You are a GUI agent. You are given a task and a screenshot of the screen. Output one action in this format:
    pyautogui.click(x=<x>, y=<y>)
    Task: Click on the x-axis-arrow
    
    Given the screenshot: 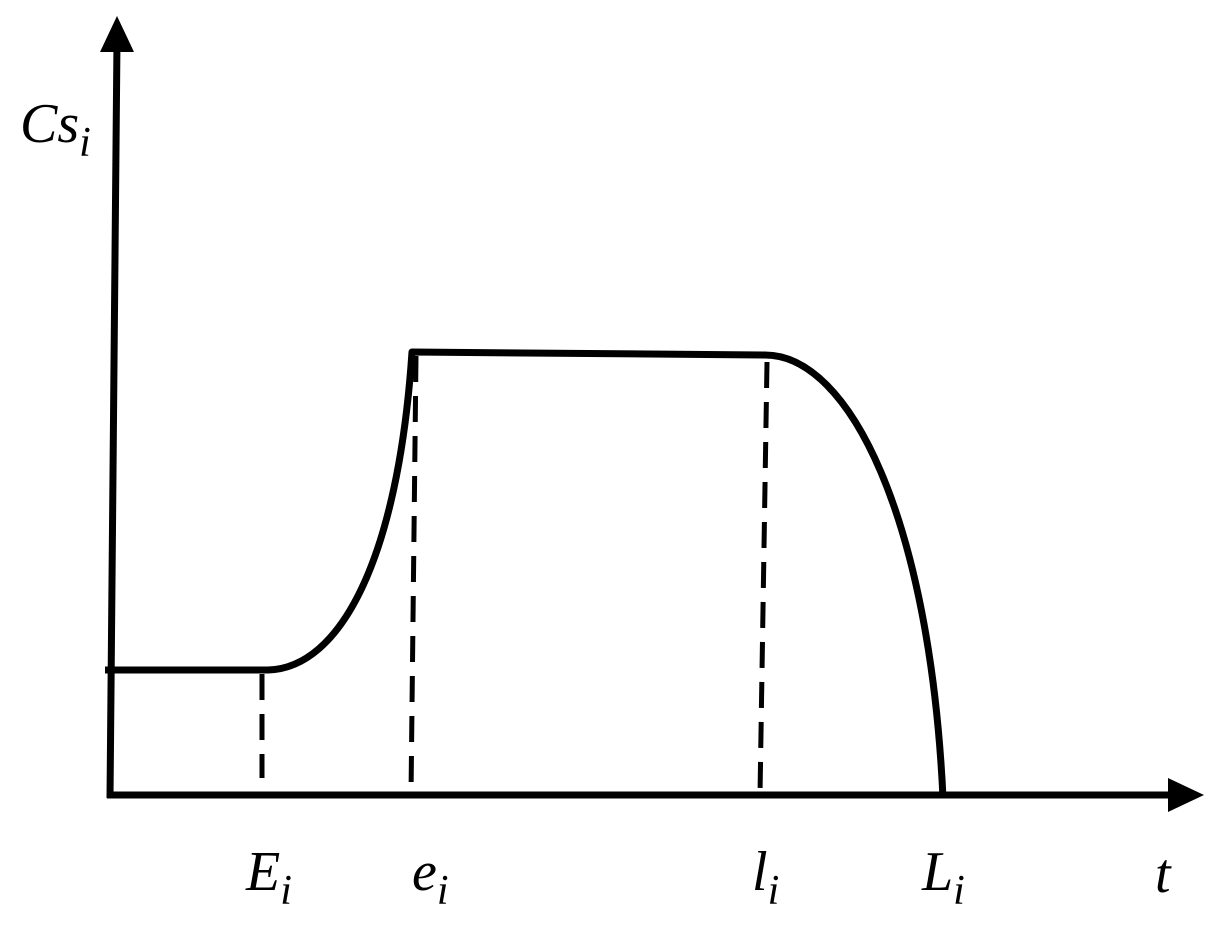 What is the action you would take?
    pyautogui.click(x=1186, y=795)
    